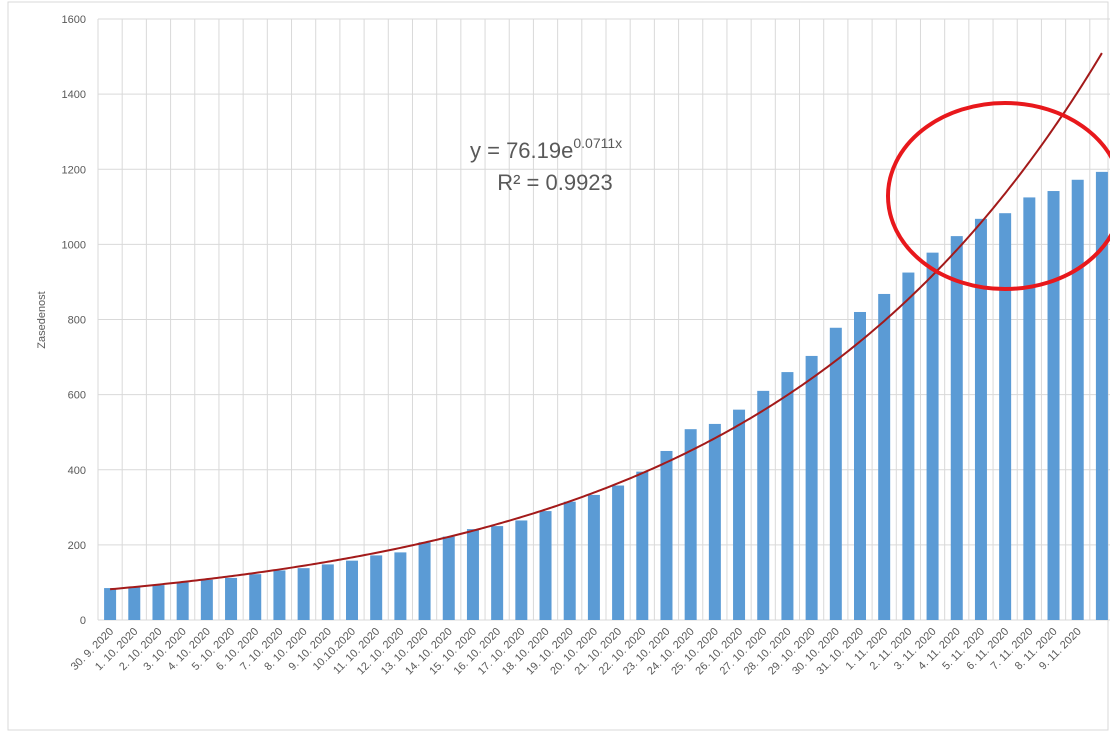 Image resolution: width=1110 pixels, height=733 pixels. I want to click on y-tick-label: 400, so click(77, 471).